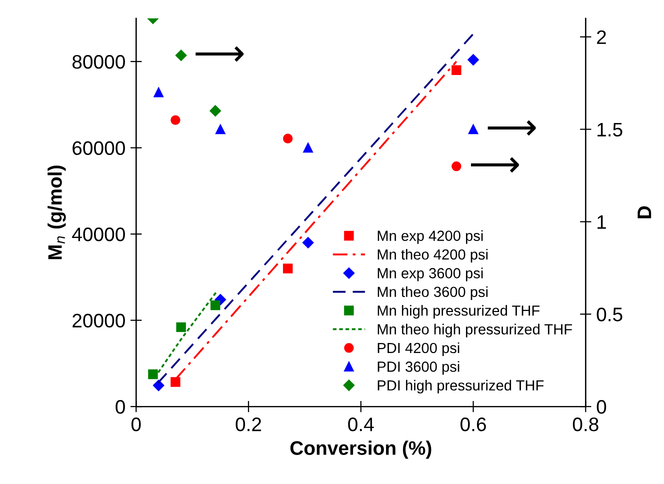  Describe the element at coordinates (136, 424) in the screenshot. I see `x-tick-label: 0` at that location.